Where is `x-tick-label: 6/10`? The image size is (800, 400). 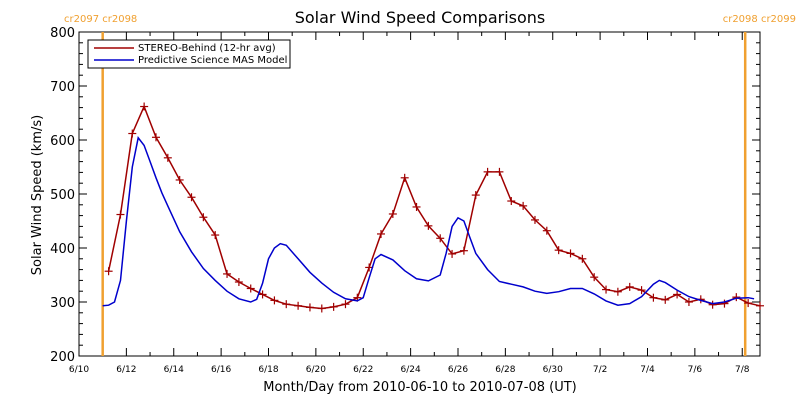 x-tick-label: 6/10 is located at coordinates (79, 370).